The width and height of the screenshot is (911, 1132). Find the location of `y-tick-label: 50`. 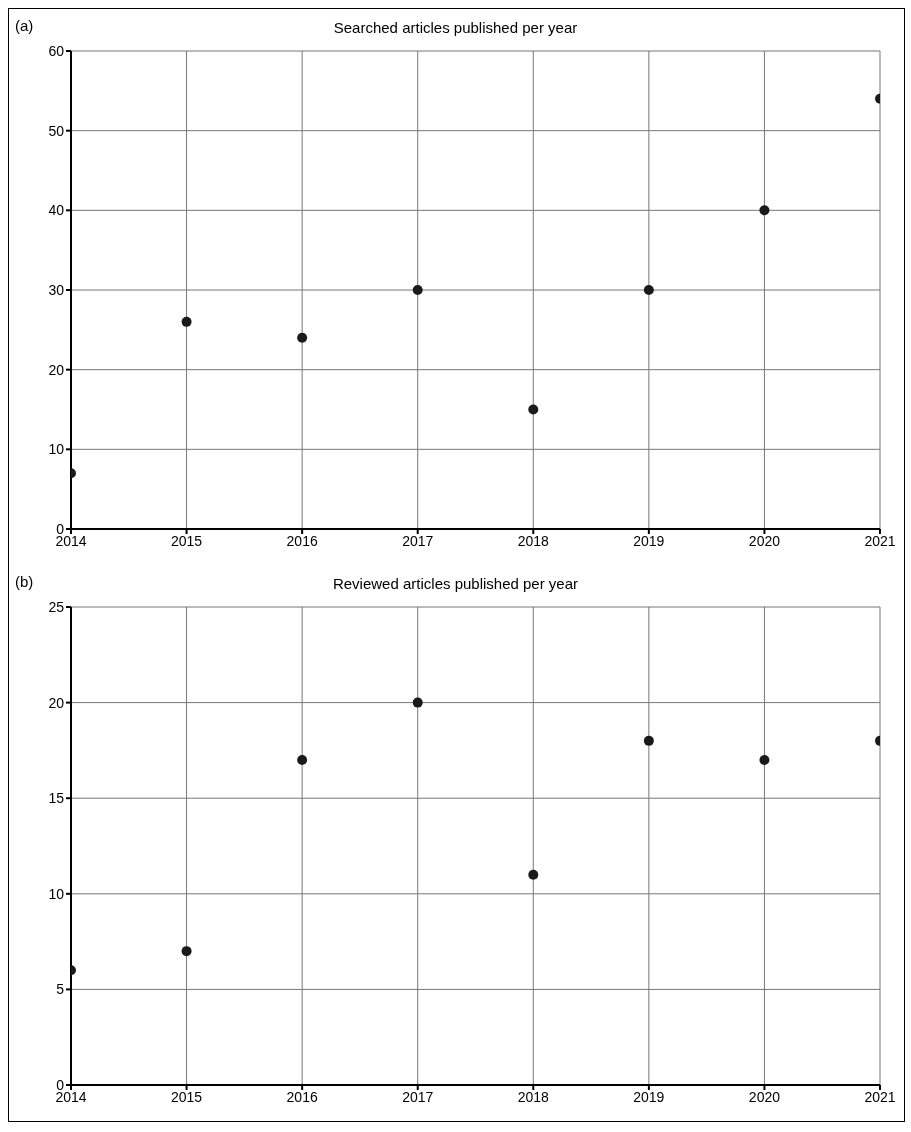

y-tick-label: 50 is located at coordinates (56, 130).